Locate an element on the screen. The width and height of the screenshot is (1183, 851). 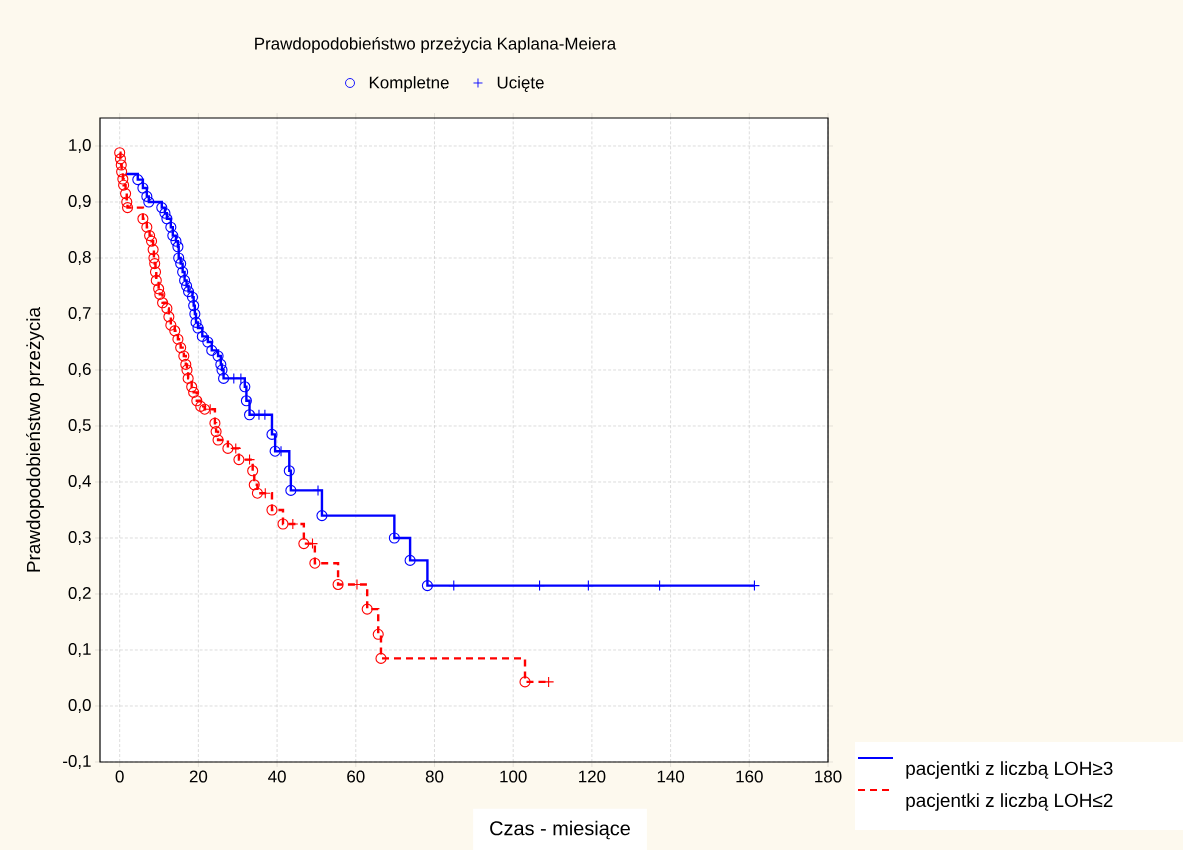
y-tick-label: 0,5 is located at coordinates (79, 425).